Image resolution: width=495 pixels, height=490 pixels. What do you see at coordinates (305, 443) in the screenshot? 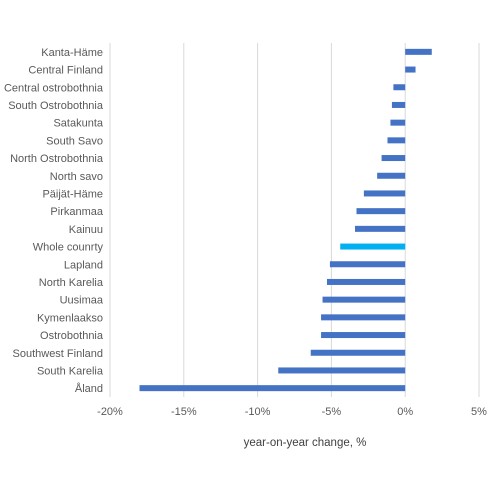
I see `x-axis-title: year-on-year change, %` at bounding box center [305, 443].